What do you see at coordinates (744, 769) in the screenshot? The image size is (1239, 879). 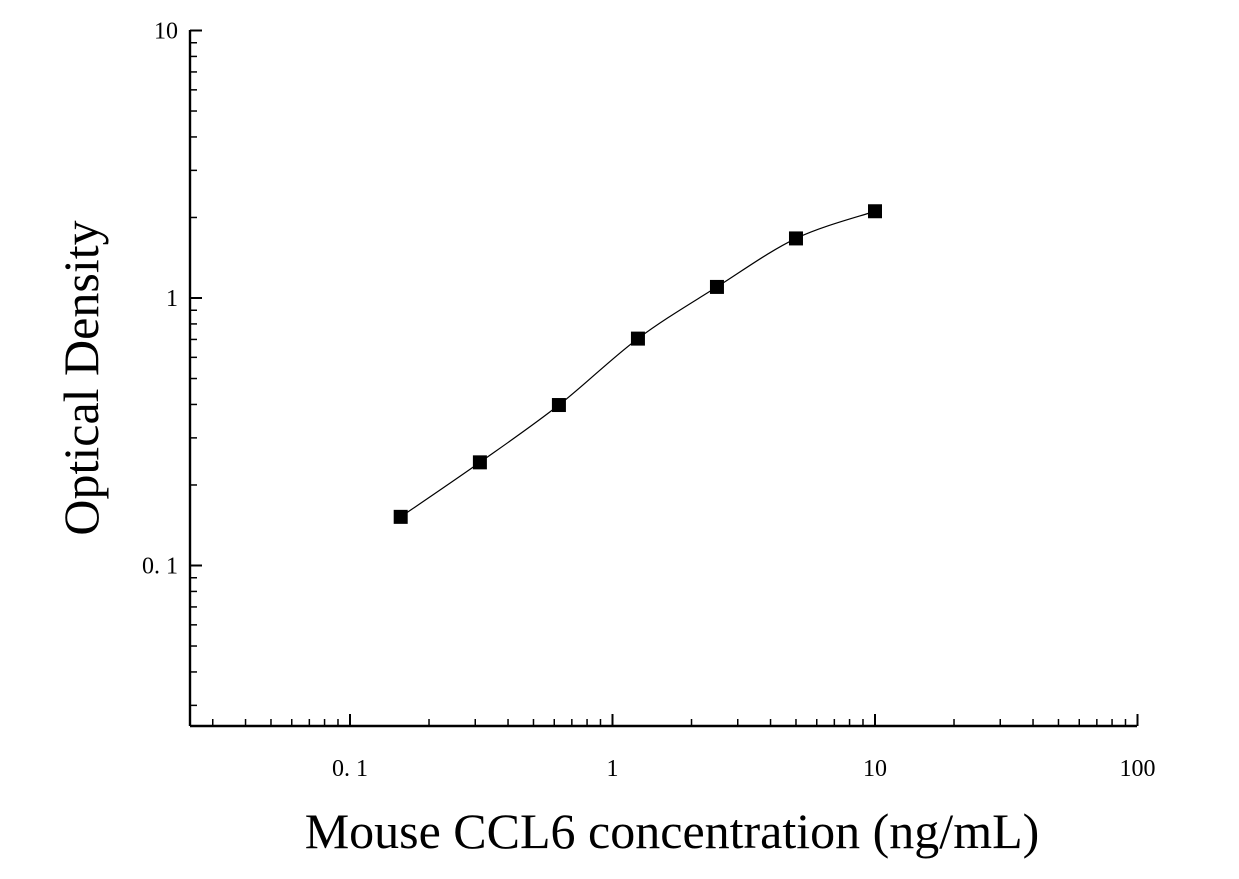 I see `x-axis-tick-labels: 0. 1 1 10 100` at bounding box center [744, 769].